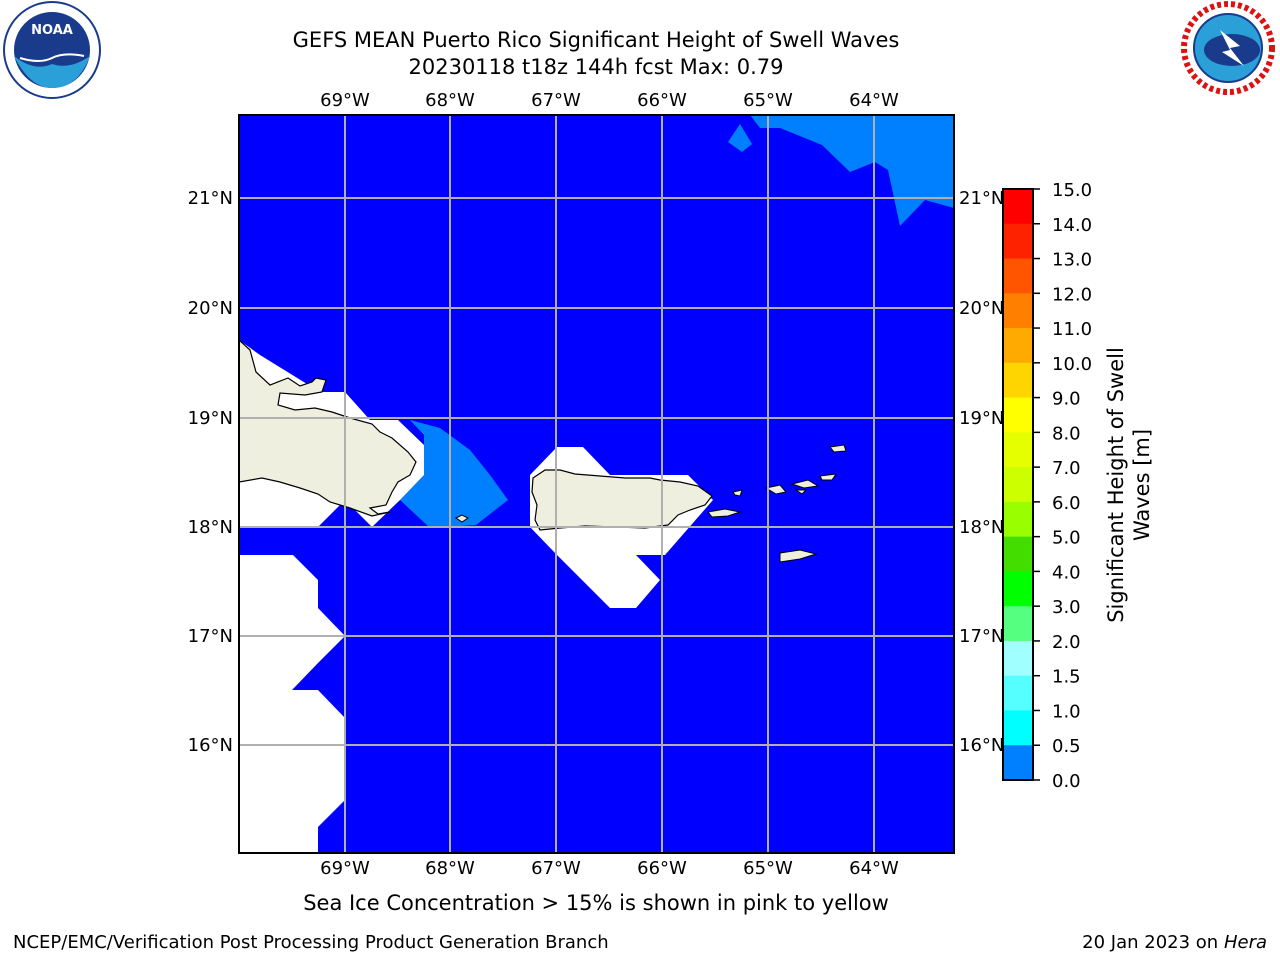 This screenshot has height=960, width=1280. What do you see at coordinates (1245, 942) in the screenshot?
I see `footer-host: Hera` at bounding box center [1245, 942].